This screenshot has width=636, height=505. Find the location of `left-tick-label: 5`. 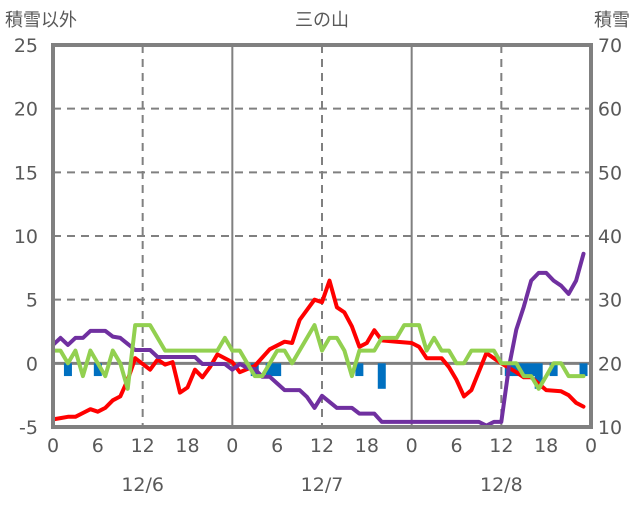

left-tick-label: 5 is located at coordinates (32, 301).